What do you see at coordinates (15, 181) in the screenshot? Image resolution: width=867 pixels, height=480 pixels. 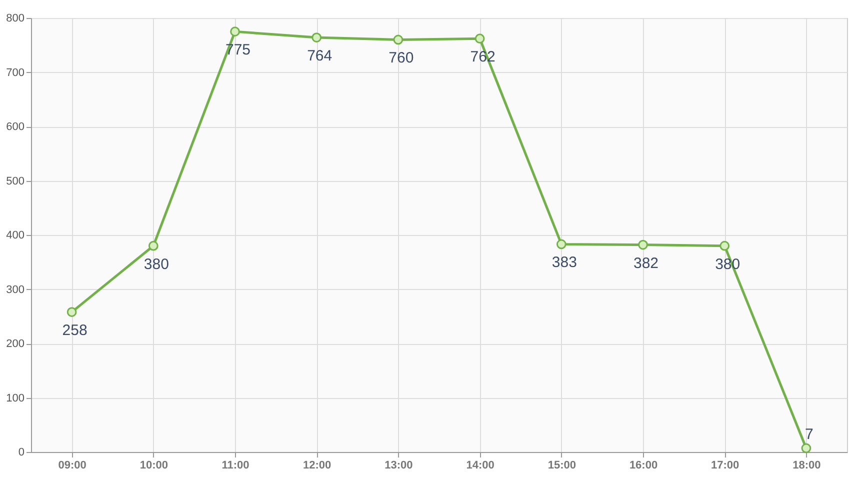 I see `y-tick-label: 500` at bounding box center [15, 181].